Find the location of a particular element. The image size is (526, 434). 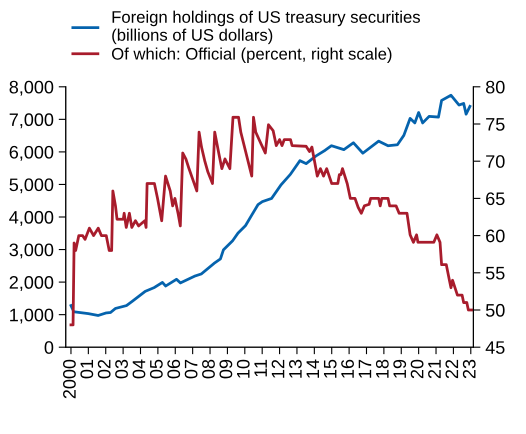

x-tick-label: 05 is located at coordinates (156, 369).